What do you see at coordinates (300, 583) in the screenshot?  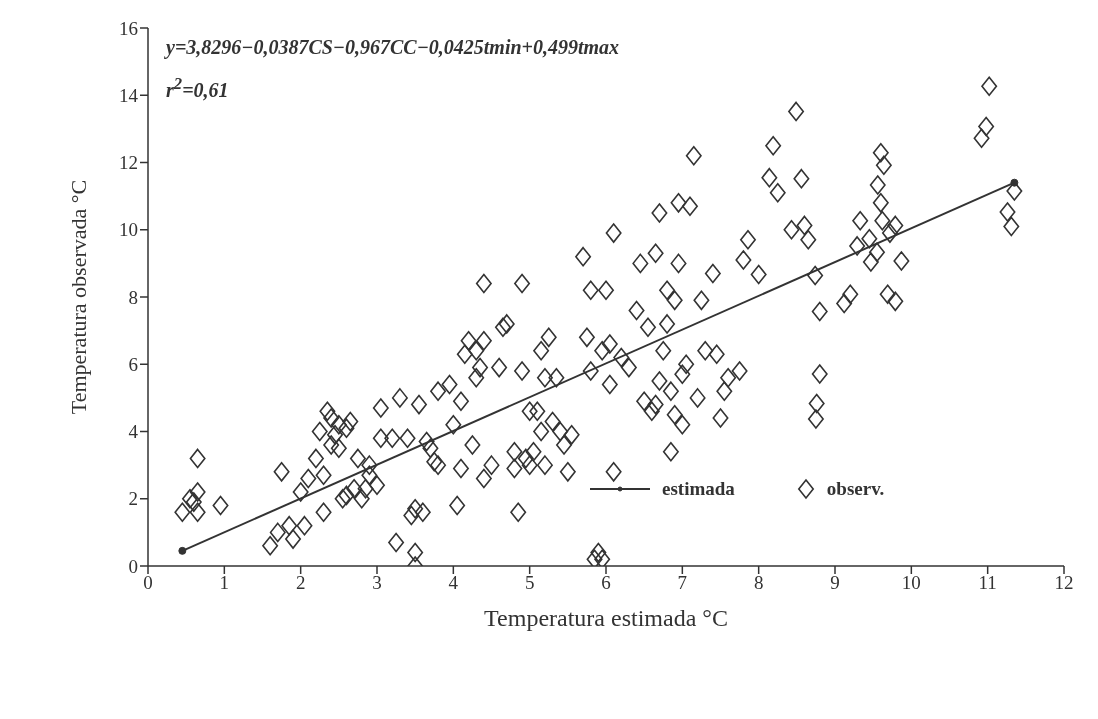 I see `x-tick-label: 2` at bounding box center [300, 583].